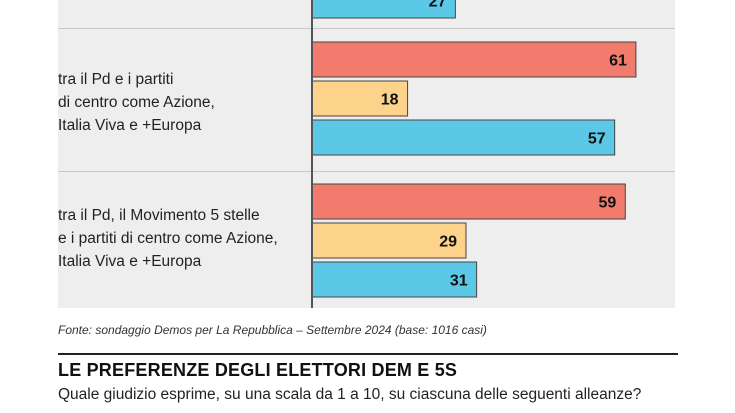  What do you see at coordinates (618, 61) in the screenshot?
I see `group-1-series-1-value-label: 61` at bounding box center [618, 61].